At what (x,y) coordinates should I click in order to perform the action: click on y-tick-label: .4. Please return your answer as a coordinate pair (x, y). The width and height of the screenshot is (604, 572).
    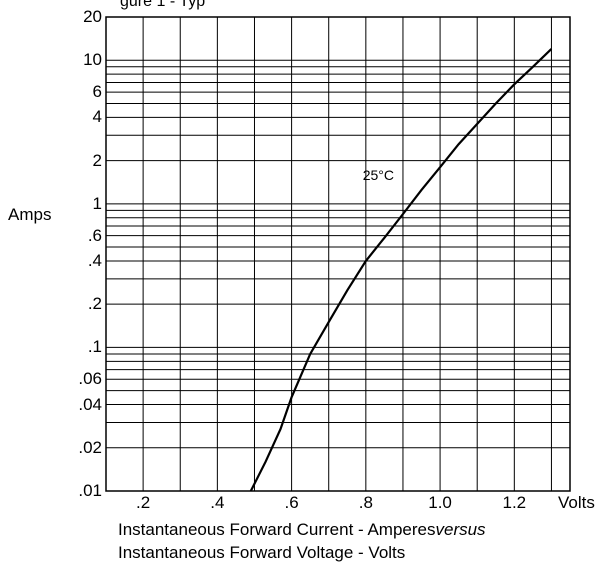
    Looking at the image, I should click on (94, 260).